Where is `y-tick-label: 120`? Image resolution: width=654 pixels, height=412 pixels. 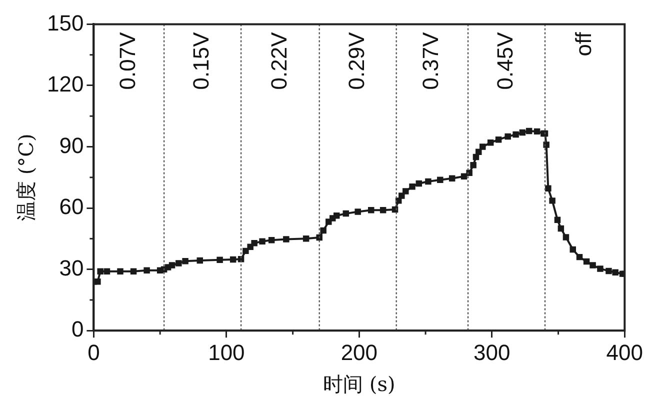
y-tick-label: 120 is located at coordinates (65, 84).